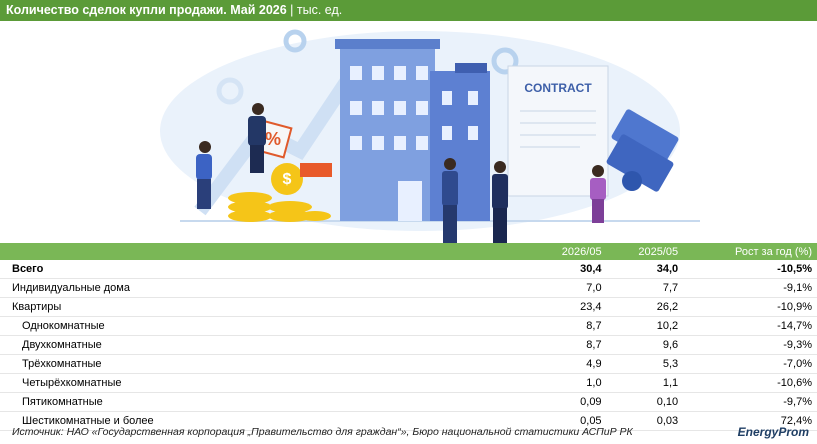 This screenshot has width=817, height=444. What do you see at coordinates (316, 10) in the screenshot?
I see `unit: | тыс. ед.` at bounding box center [316, 10].